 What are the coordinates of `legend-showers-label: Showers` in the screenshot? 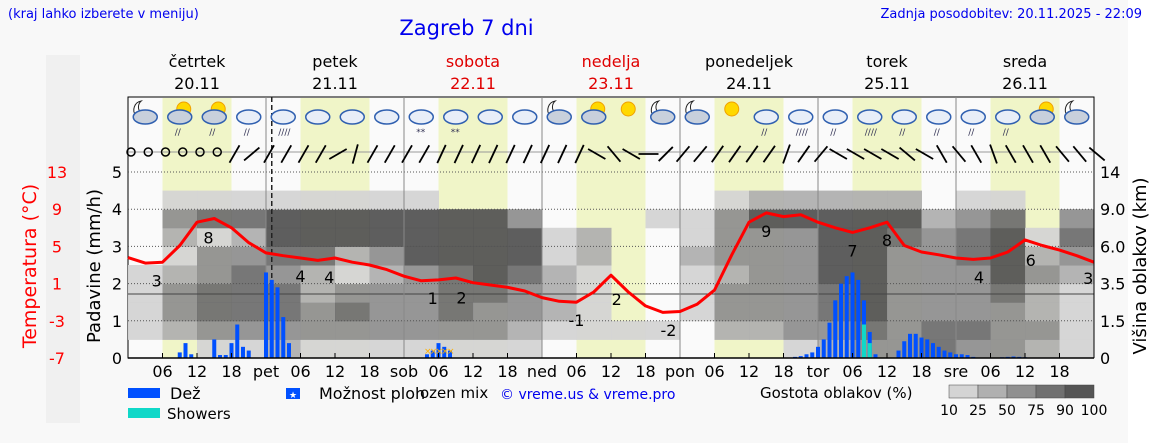 It's located at (199, 414).